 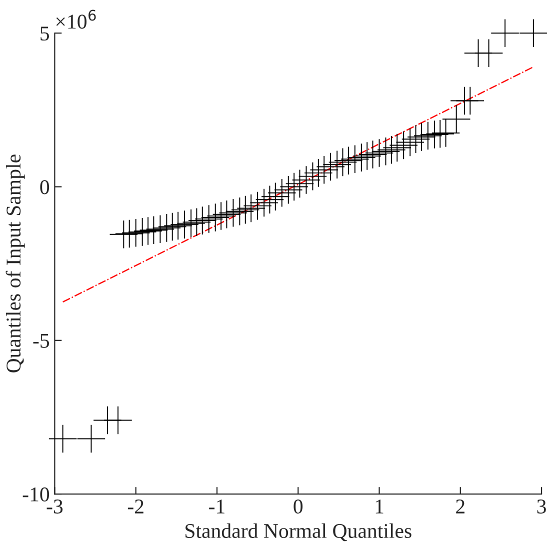 What do you see at coordinates (15, 263) in the screenshot?
I see `y-axis-title: Quantiles of Input Sample` at bounding box center [15, 263].